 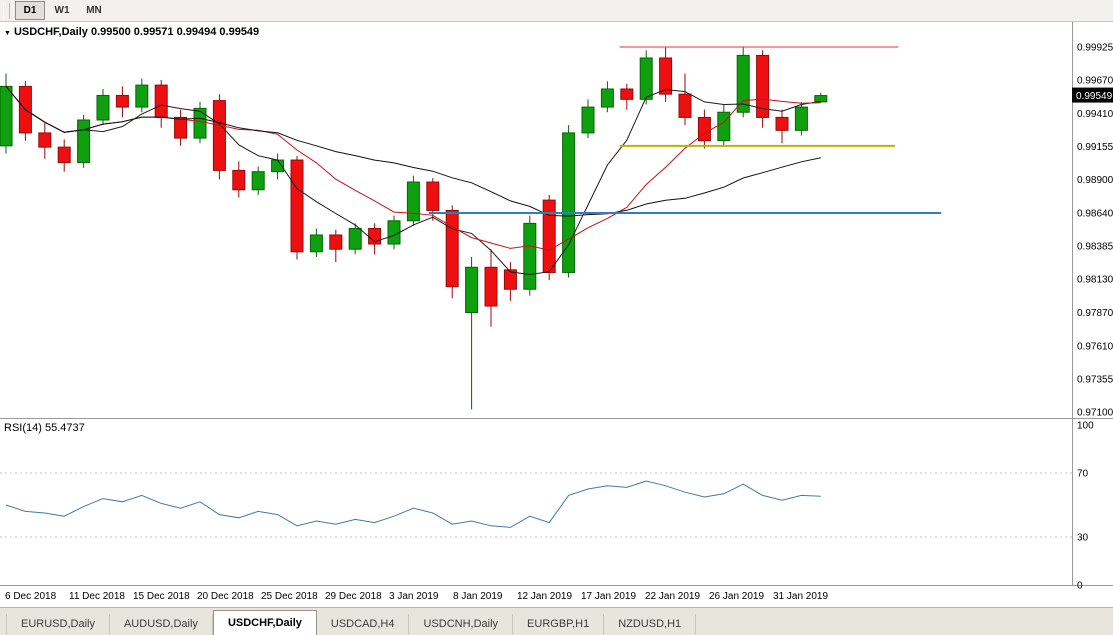 What do you see at coordinates (264, 622) in the screenshot?
I see `chart-tab-usdchf-daily: USDCHF,Daily` at bounding box center [264, 622].